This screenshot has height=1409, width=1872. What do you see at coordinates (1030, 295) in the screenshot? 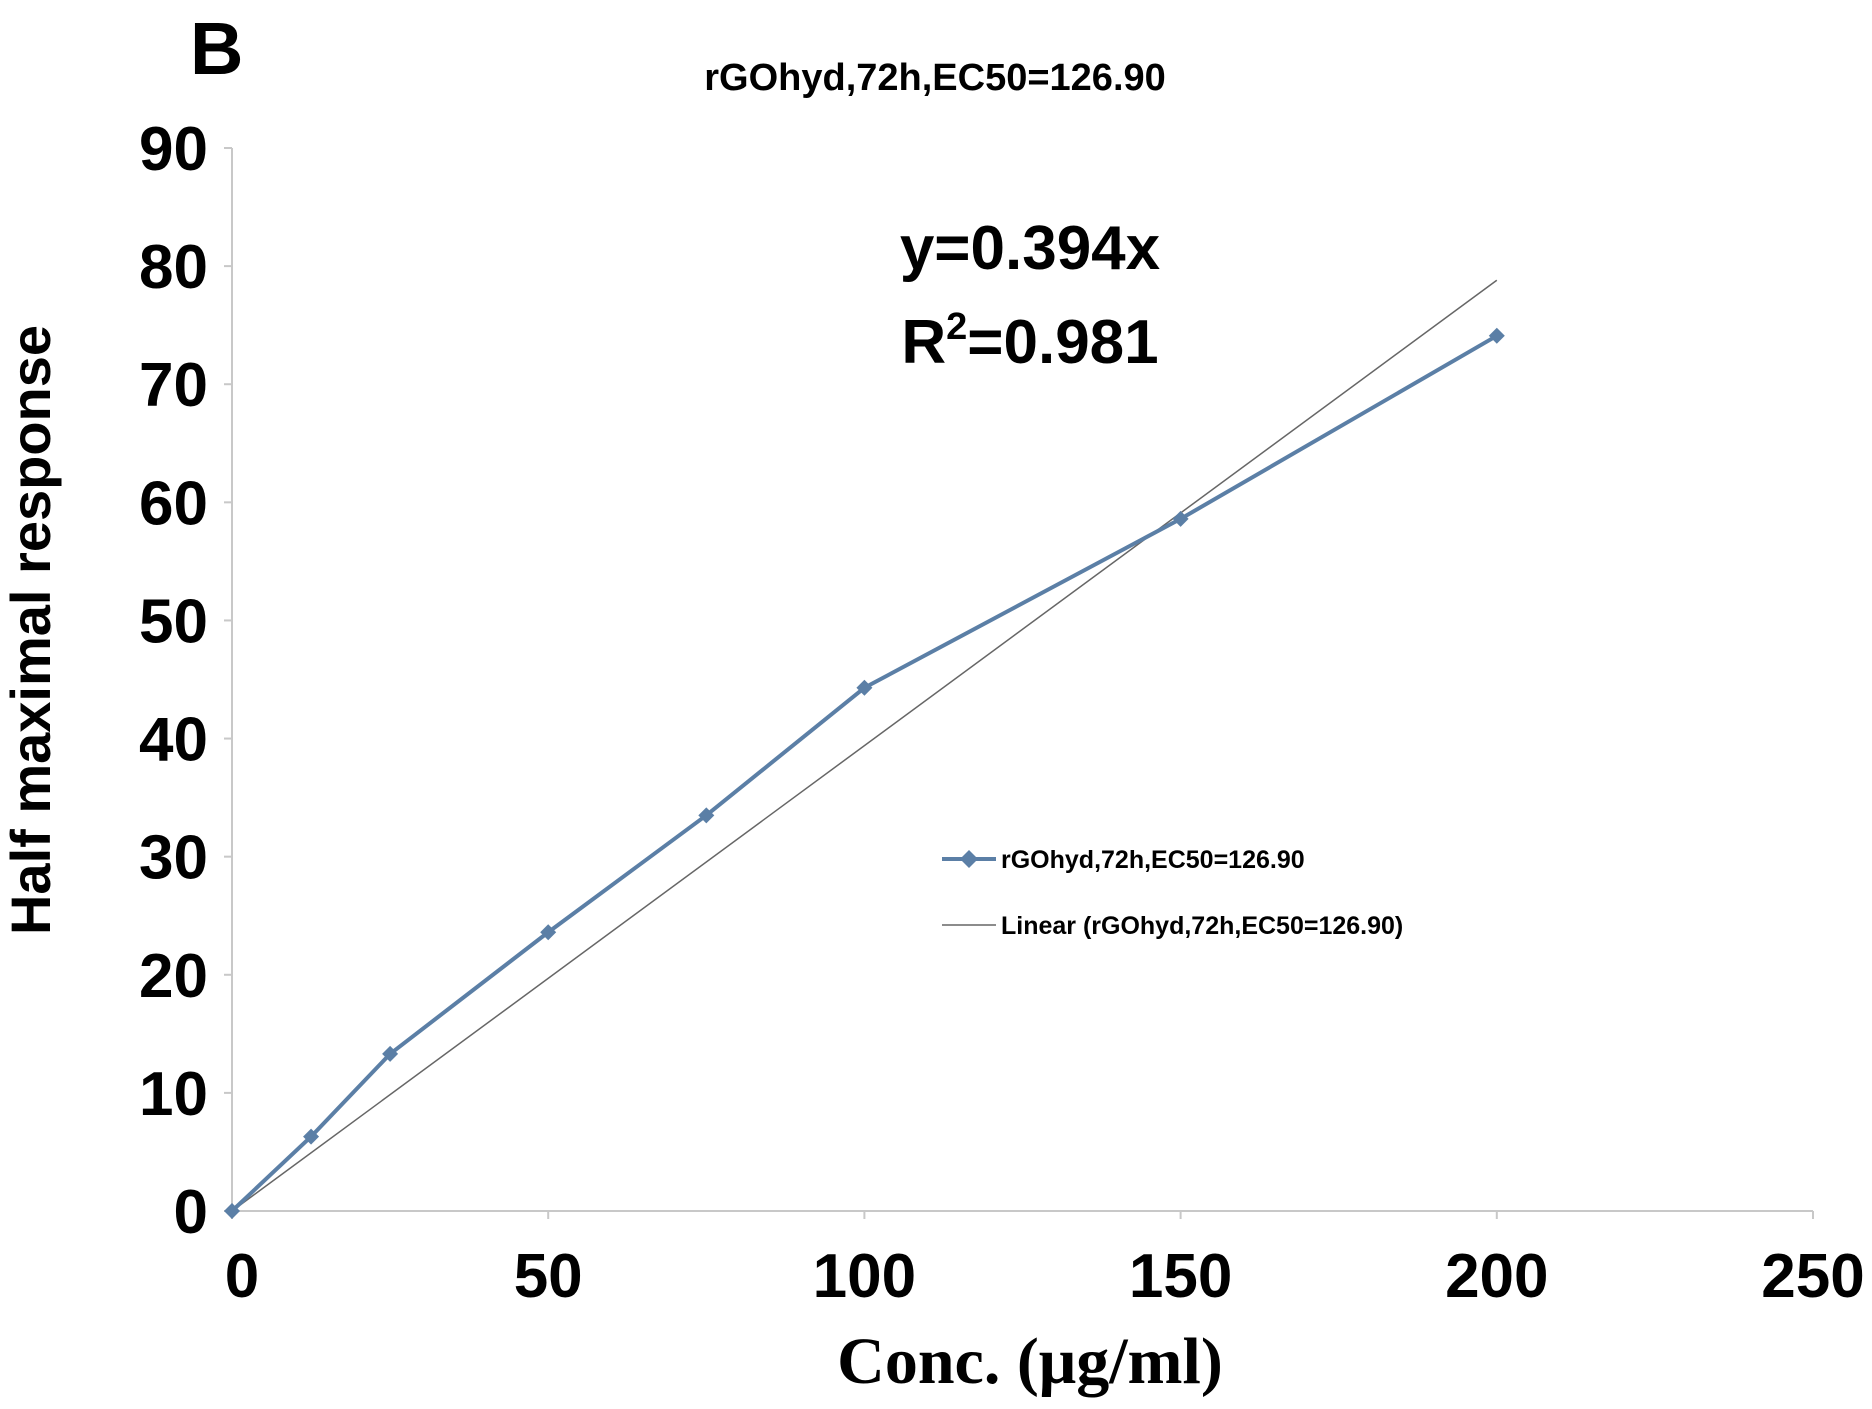
I see `trendline-equation: y=0.394x R2=0.981` at bounding box center [1030, 295].